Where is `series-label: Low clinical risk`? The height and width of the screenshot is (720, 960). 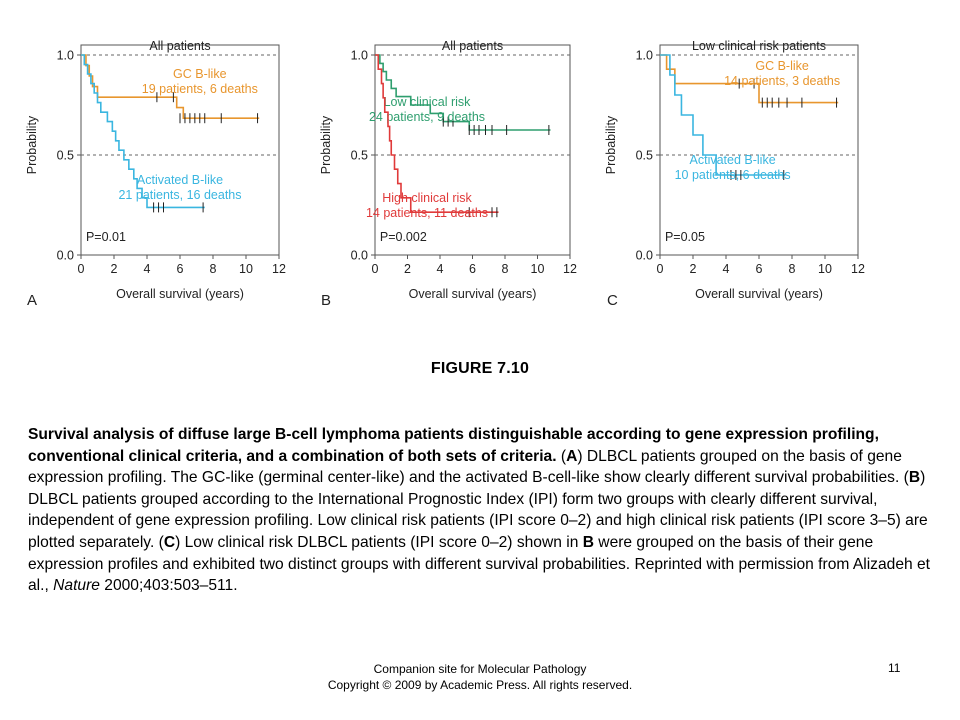
series-label: Low clinical risk is located at coordinates (428, 102).